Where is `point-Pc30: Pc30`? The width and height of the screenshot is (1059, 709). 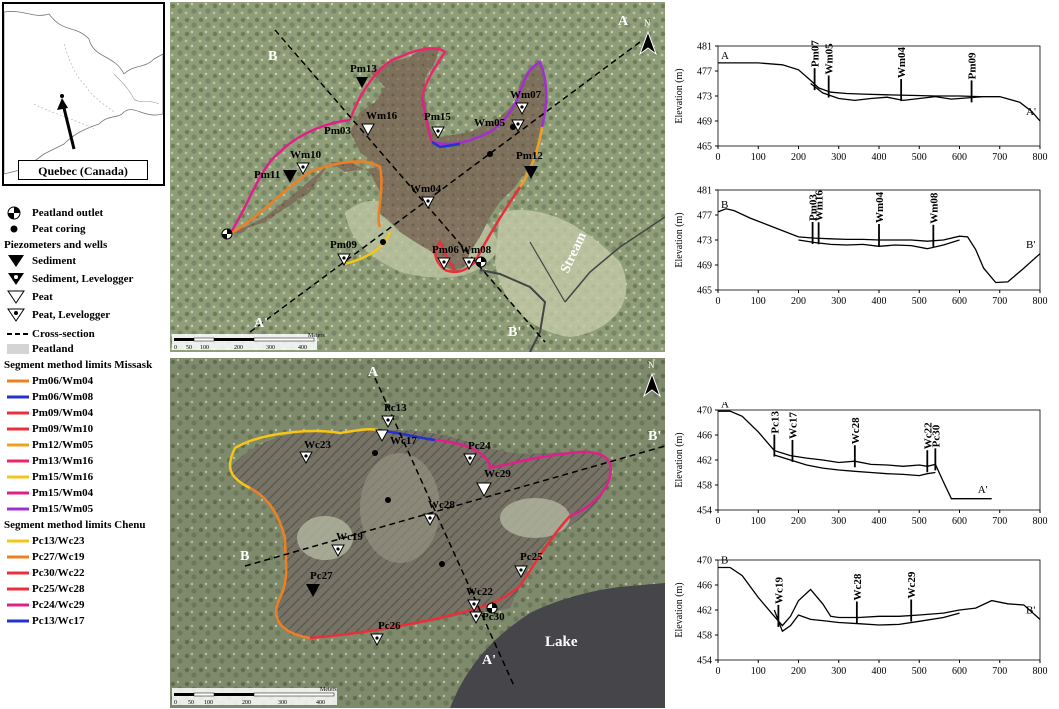 point-Pc30: Pc30 is located at coordinates (487, 618).